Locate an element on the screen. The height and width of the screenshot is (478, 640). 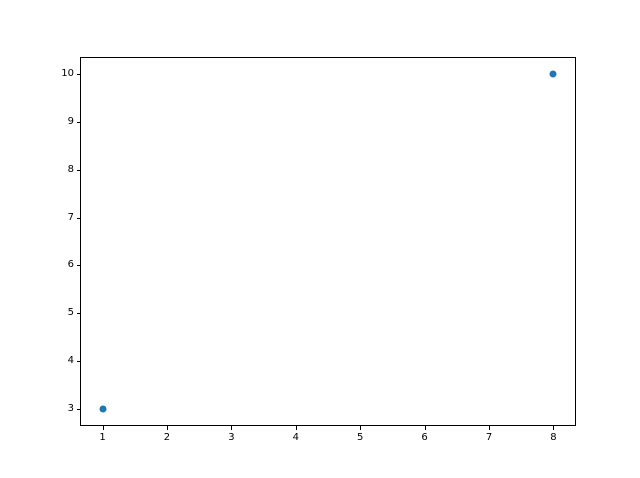
y-tick-label: 7 is located at coordinates (70, 217).